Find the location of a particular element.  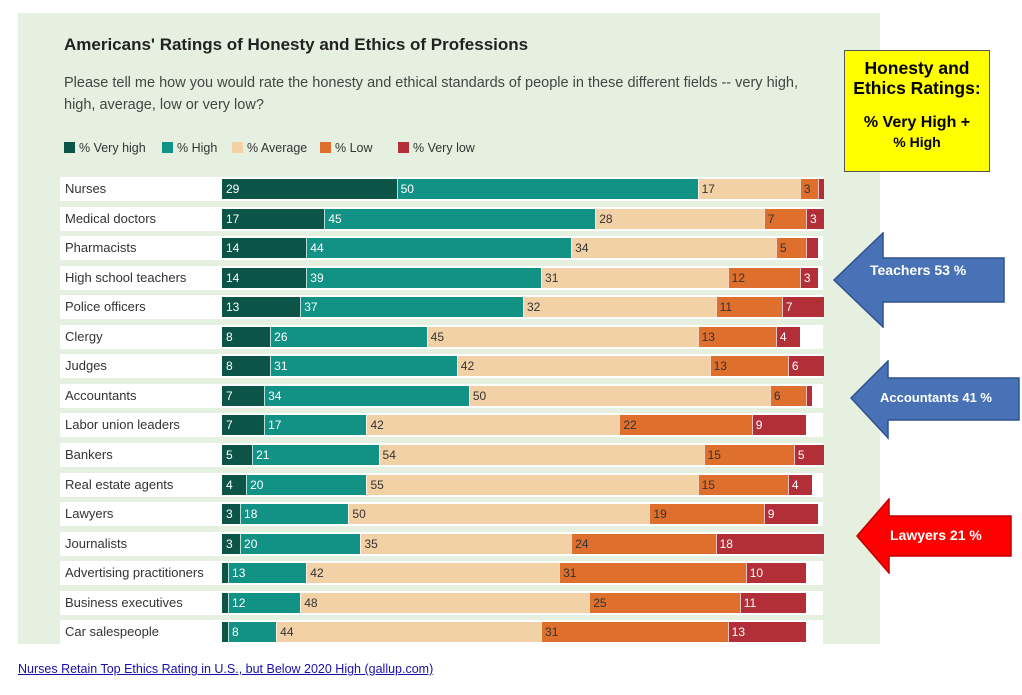

legend-label: % High is located at coordinates (197, 148).